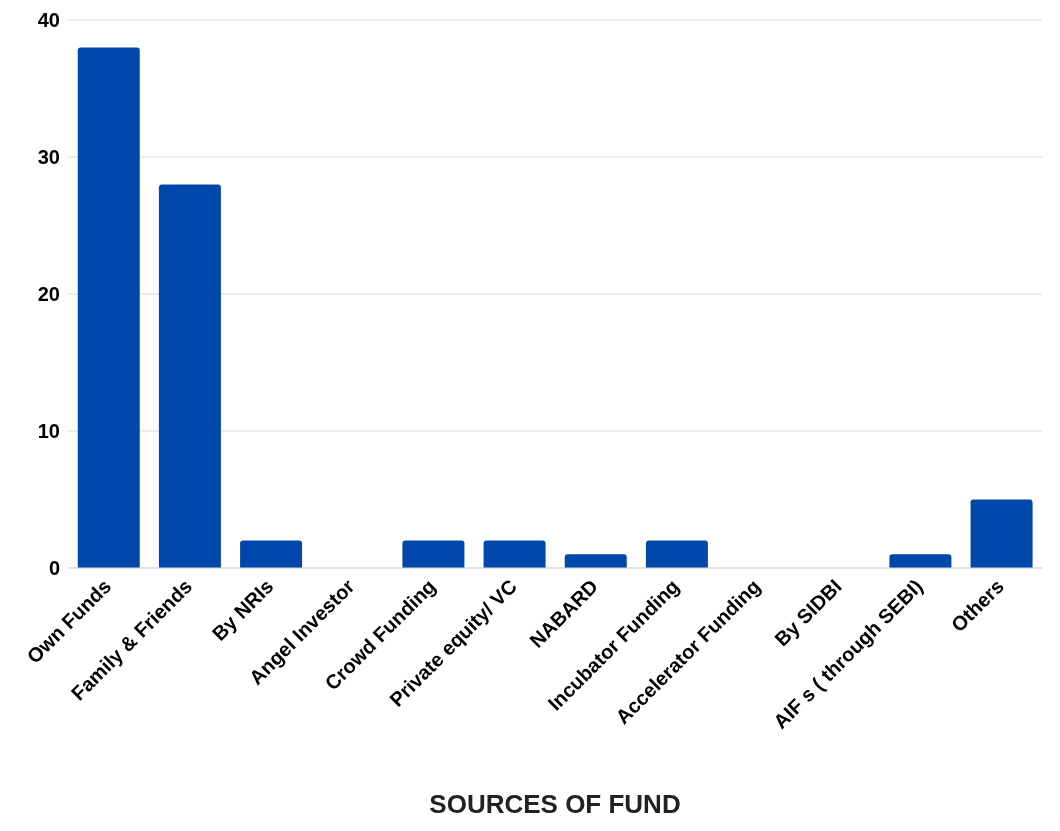 This screenshot has height=831, width=1060. I want to click on x-axis-title: SOURCES OF FUND, so click(555, 804).